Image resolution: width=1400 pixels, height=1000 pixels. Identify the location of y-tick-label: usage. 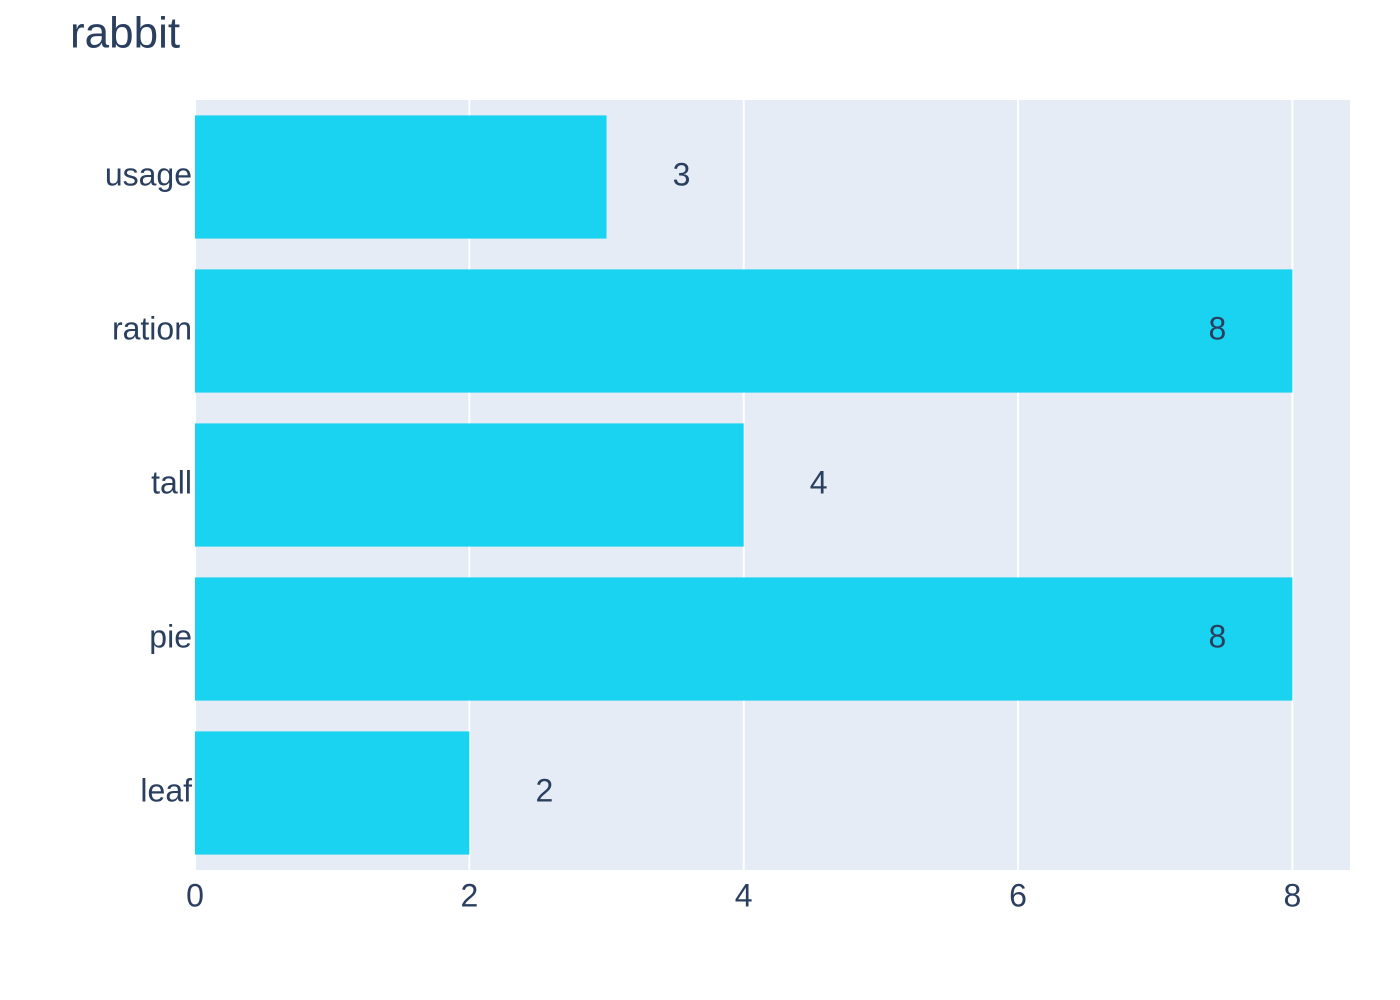
(148, 174).